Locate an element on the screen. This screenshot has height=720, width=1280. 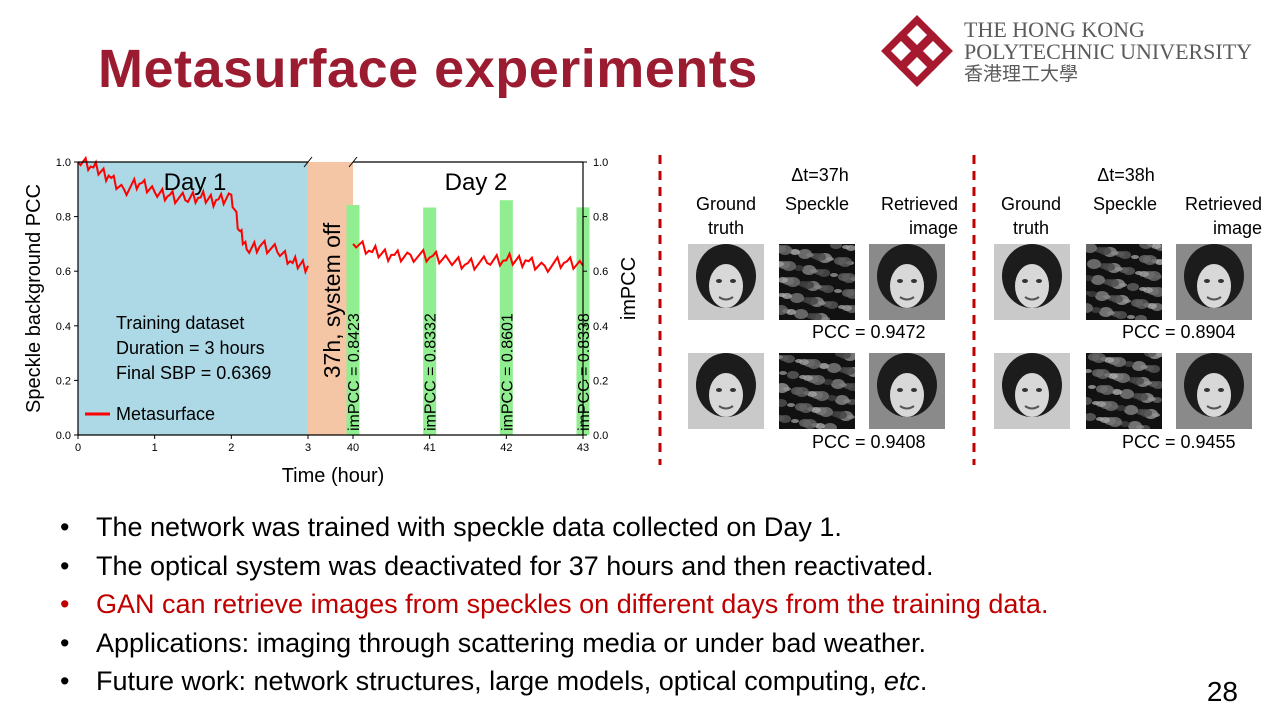
y-tick-label-left: 0.6 is located at coordinates (63, 272).